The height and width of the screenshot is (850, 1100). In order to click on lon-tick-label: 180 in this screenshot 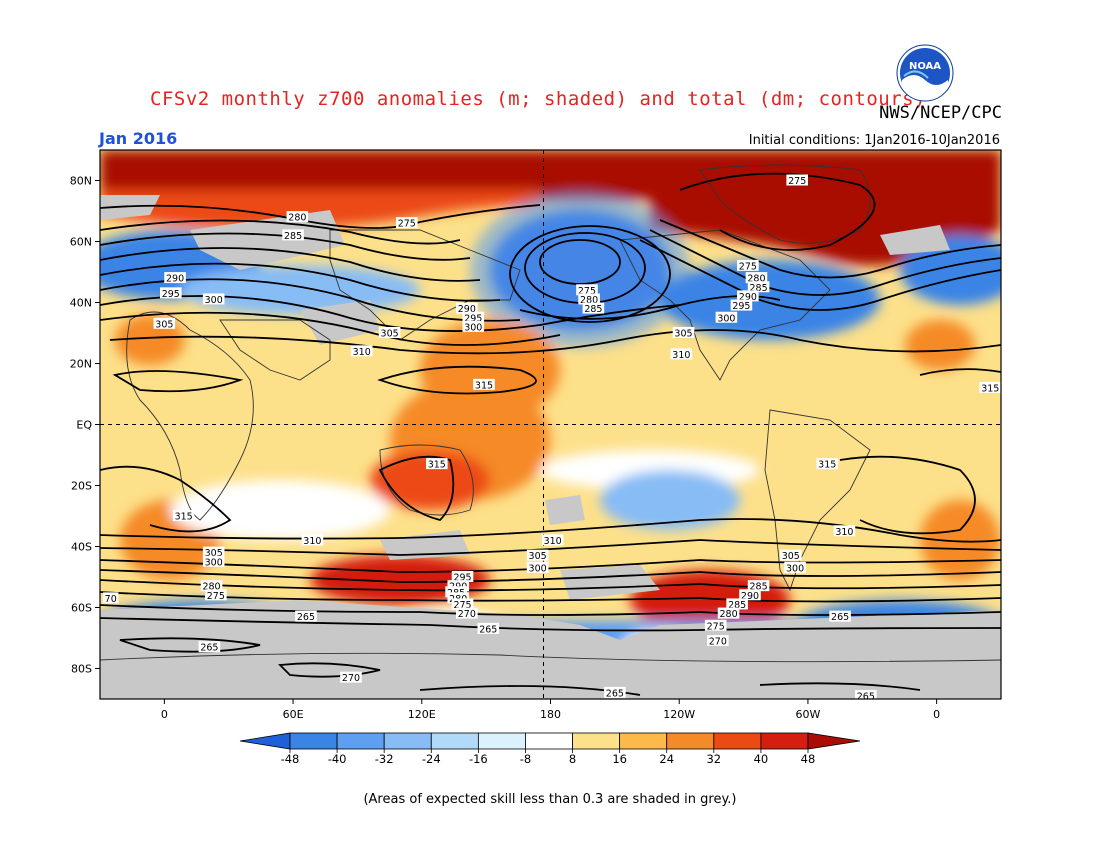, I will do `click(550, 714)`.